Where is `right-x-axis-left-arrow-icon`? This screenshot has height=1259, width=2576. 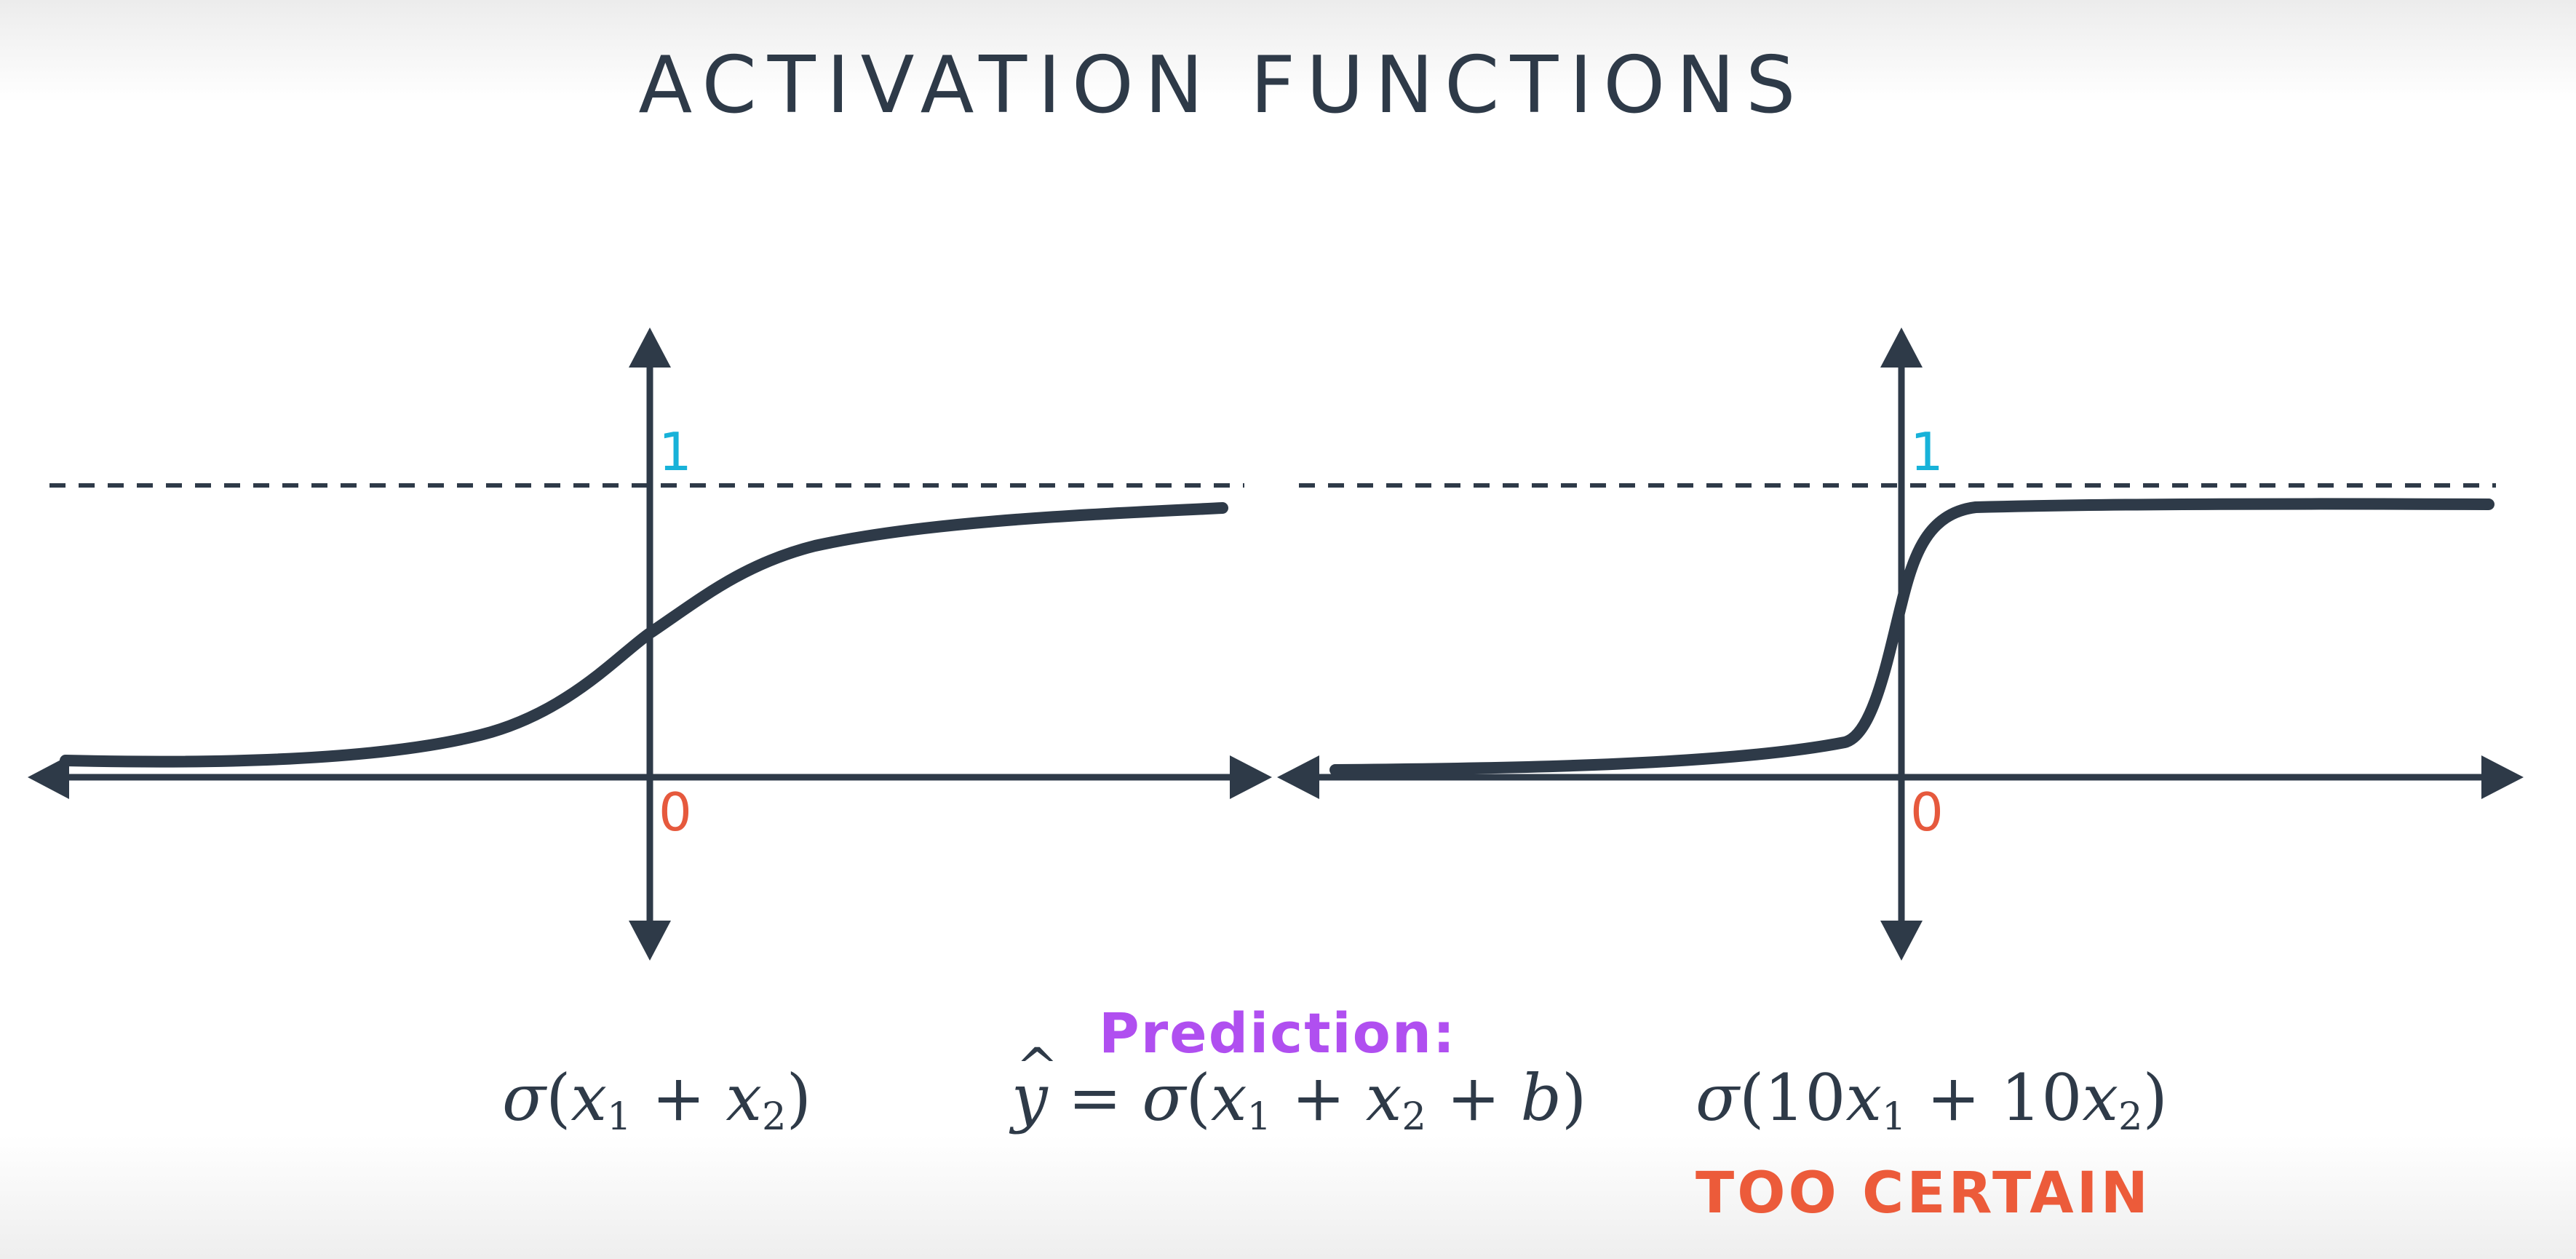
right-x-axis-left-arrow-icon is located at coordinates (1298, 777).